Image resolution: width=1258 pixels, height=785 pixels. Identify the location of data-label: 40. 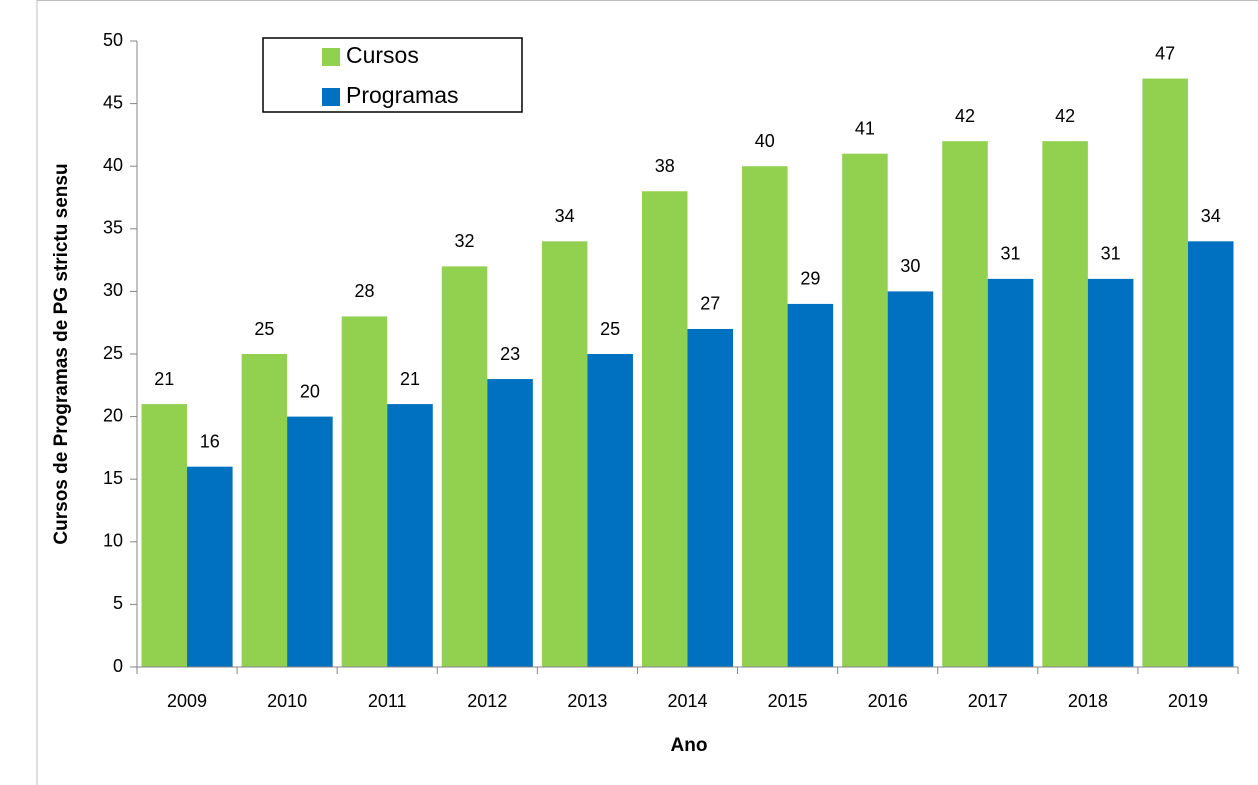
(765, 141).